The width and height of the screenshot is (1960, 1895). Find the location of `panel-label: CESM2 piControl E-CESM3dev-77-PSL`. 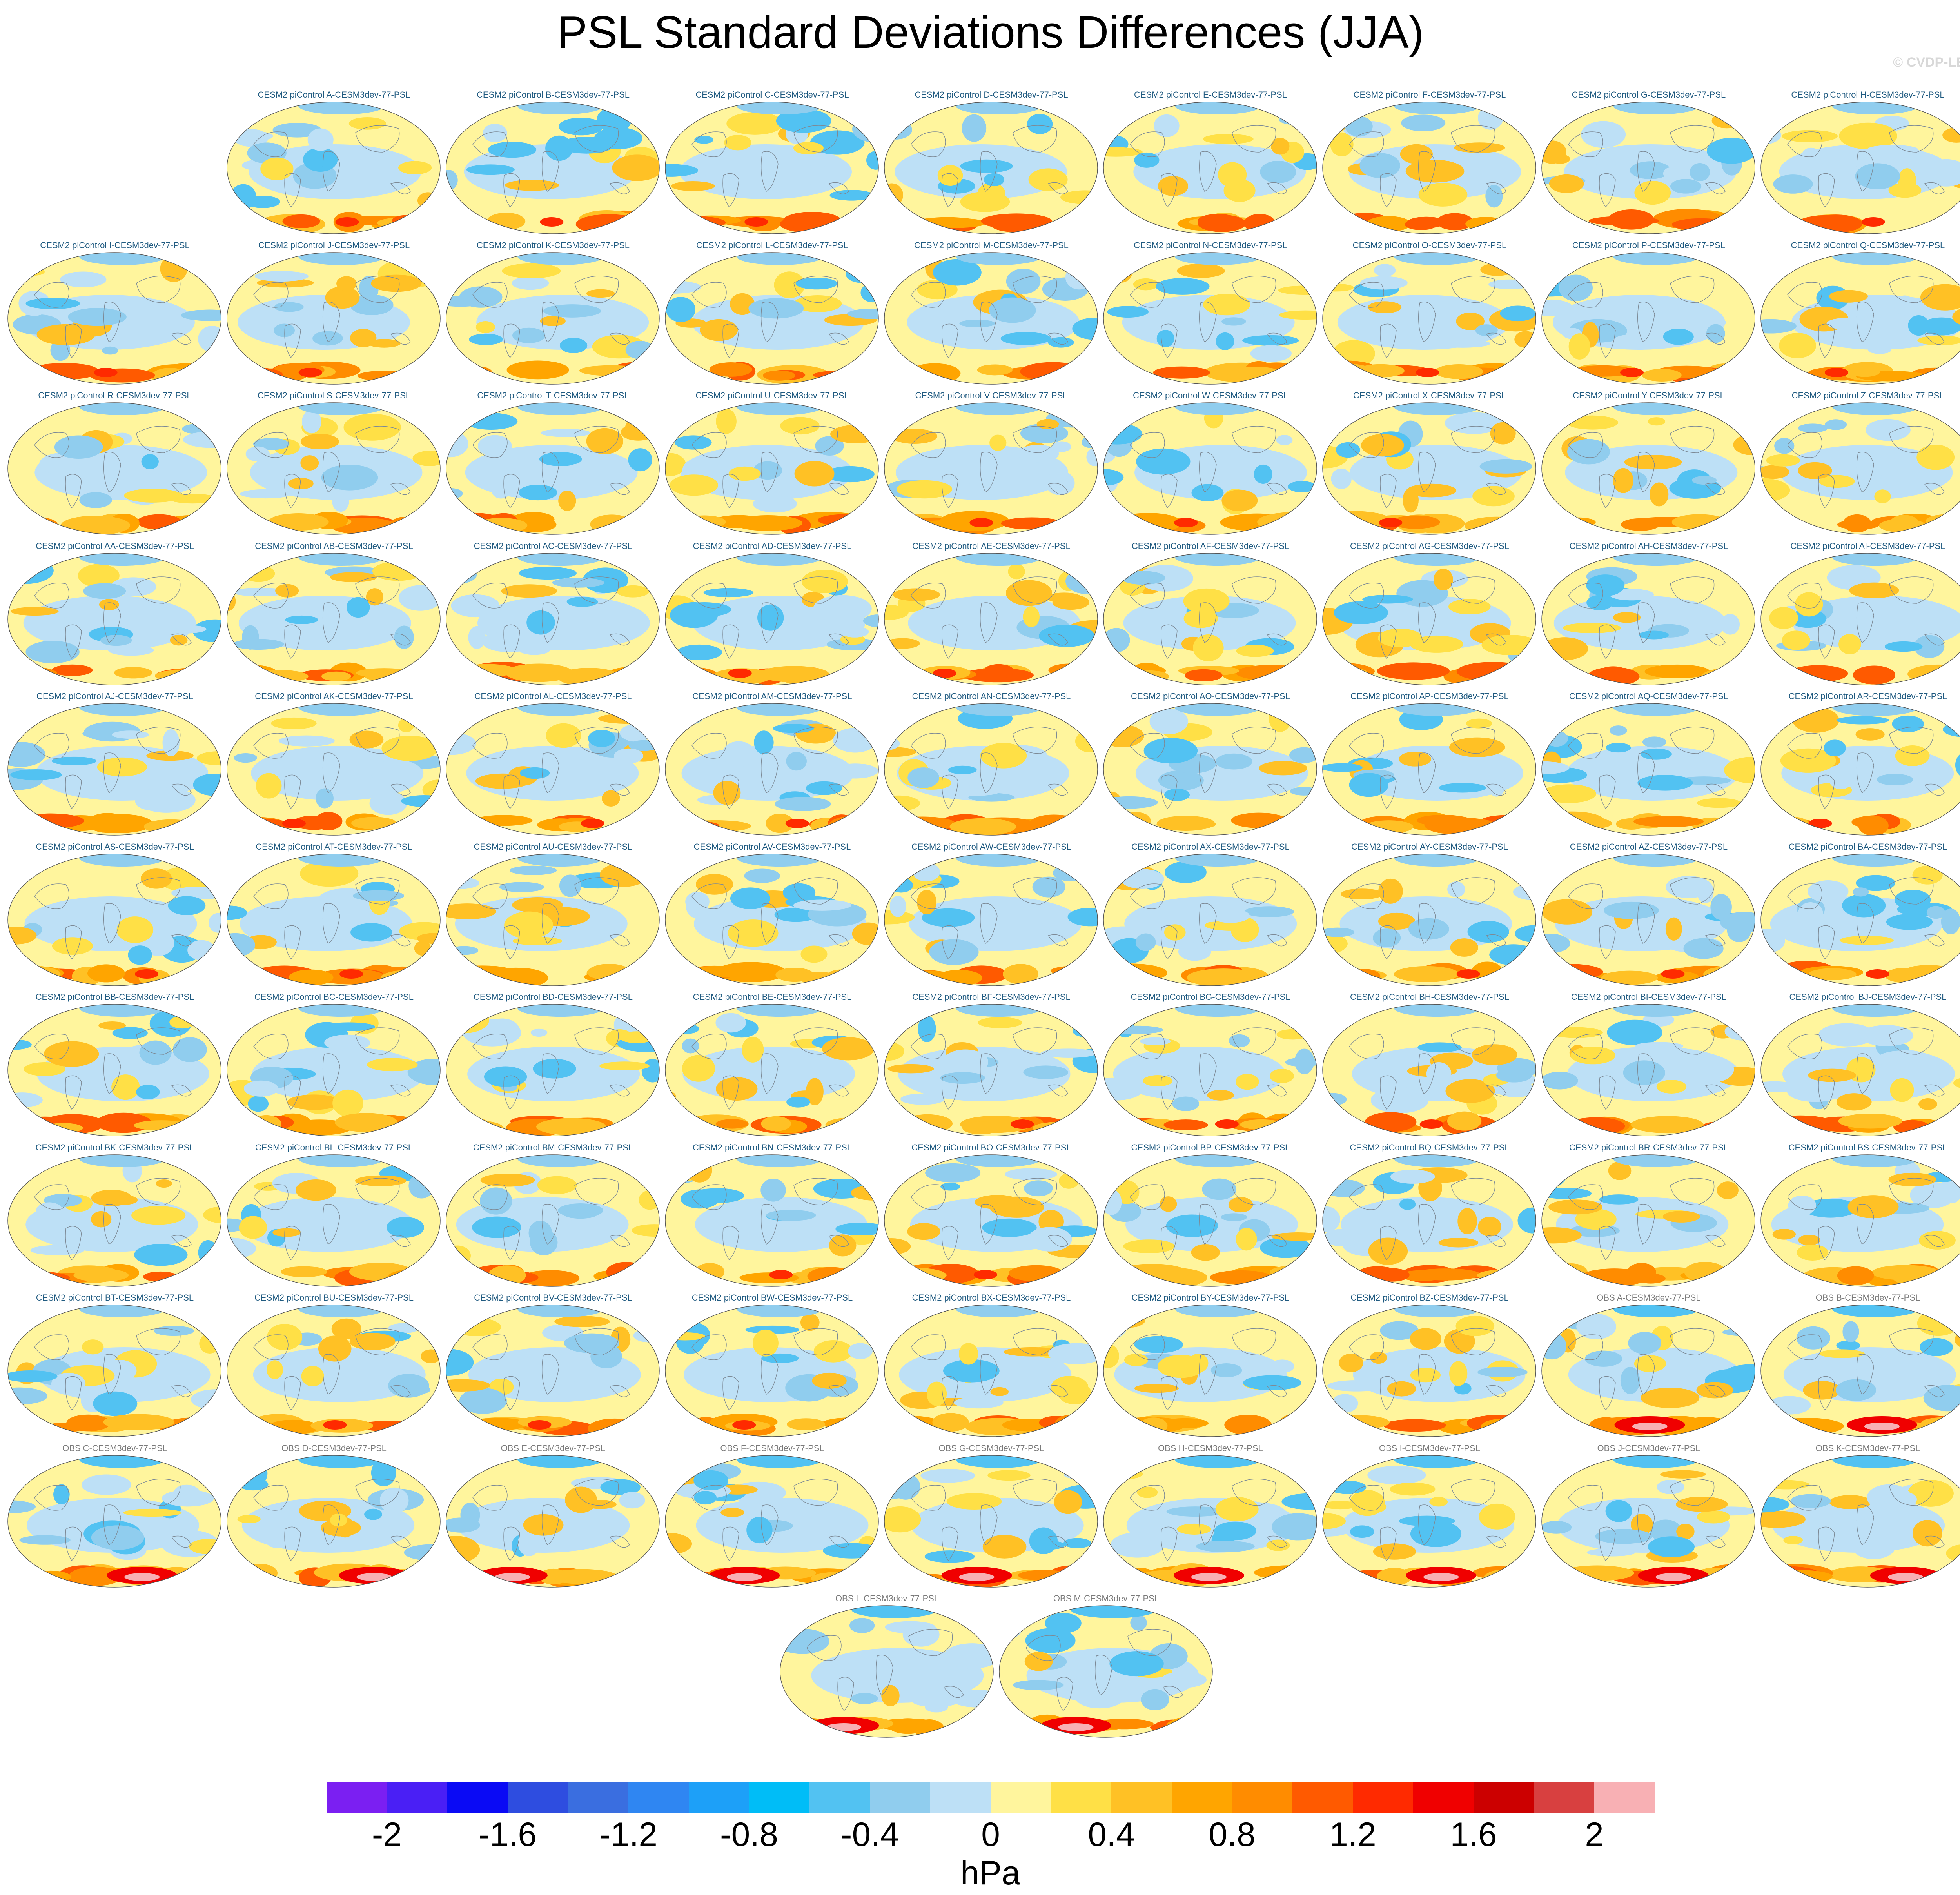

panel-label: CESM2 piControl E-CESM3dev-77-PSL is located at coordinates (1210, 95).